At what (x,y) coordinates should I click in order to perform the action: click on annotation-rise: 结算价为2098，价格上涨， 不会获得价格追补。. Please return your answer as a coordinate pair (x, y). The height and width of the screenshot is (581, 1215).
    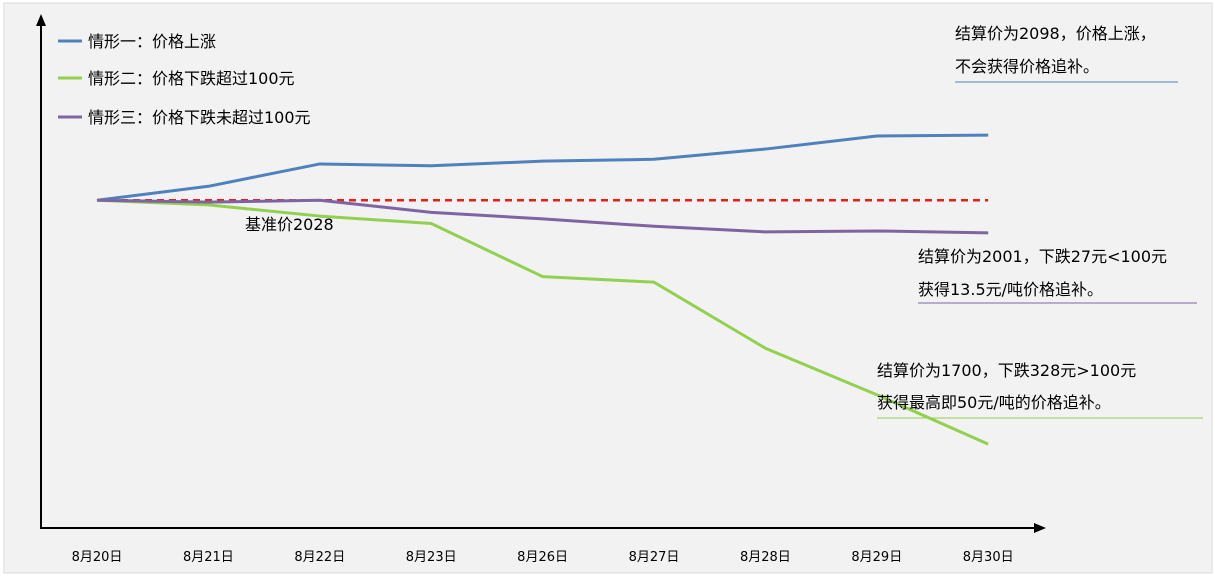
    Looking at the image, I should click on (1066, 53).